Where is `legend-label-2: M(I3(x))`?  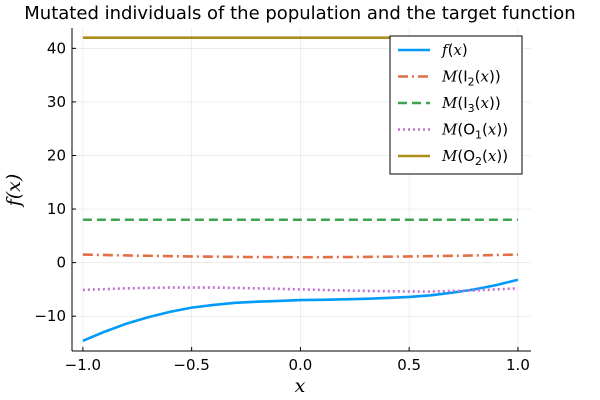
legend-label-2: M(I3(x)) is located at coordinates (471, 104).